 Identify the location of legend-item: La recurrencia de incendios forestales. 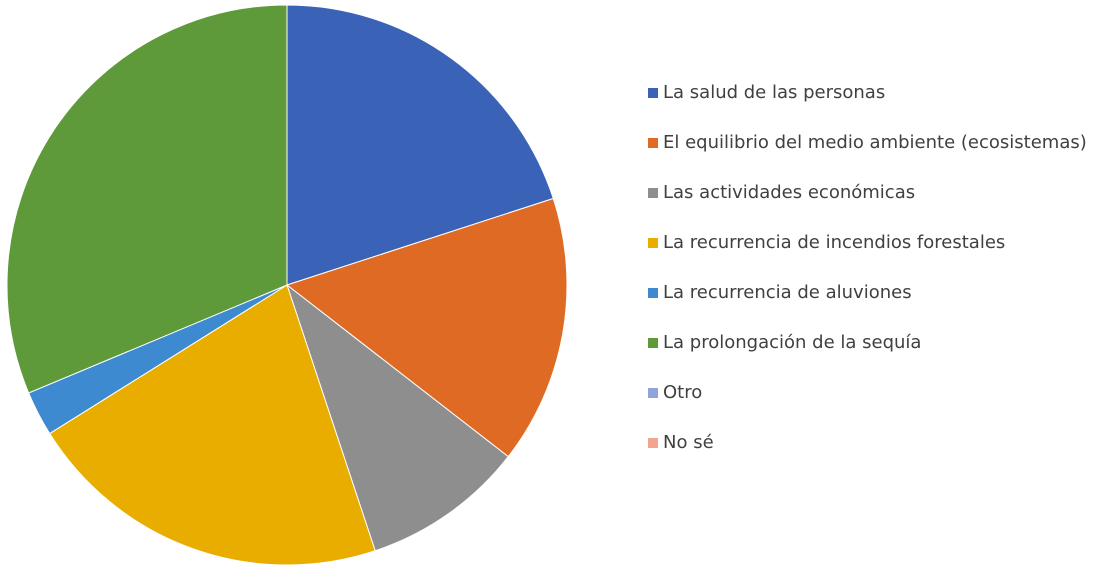
(878, 243).